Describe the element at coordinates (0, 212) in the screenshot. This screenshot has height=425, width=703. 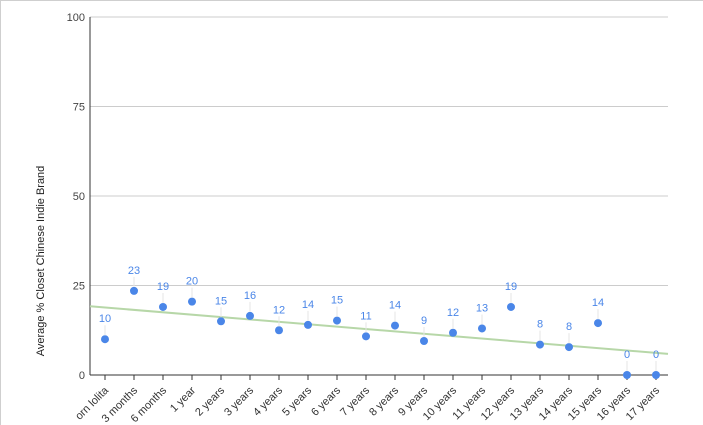
I see `left-frame-border` at that location.